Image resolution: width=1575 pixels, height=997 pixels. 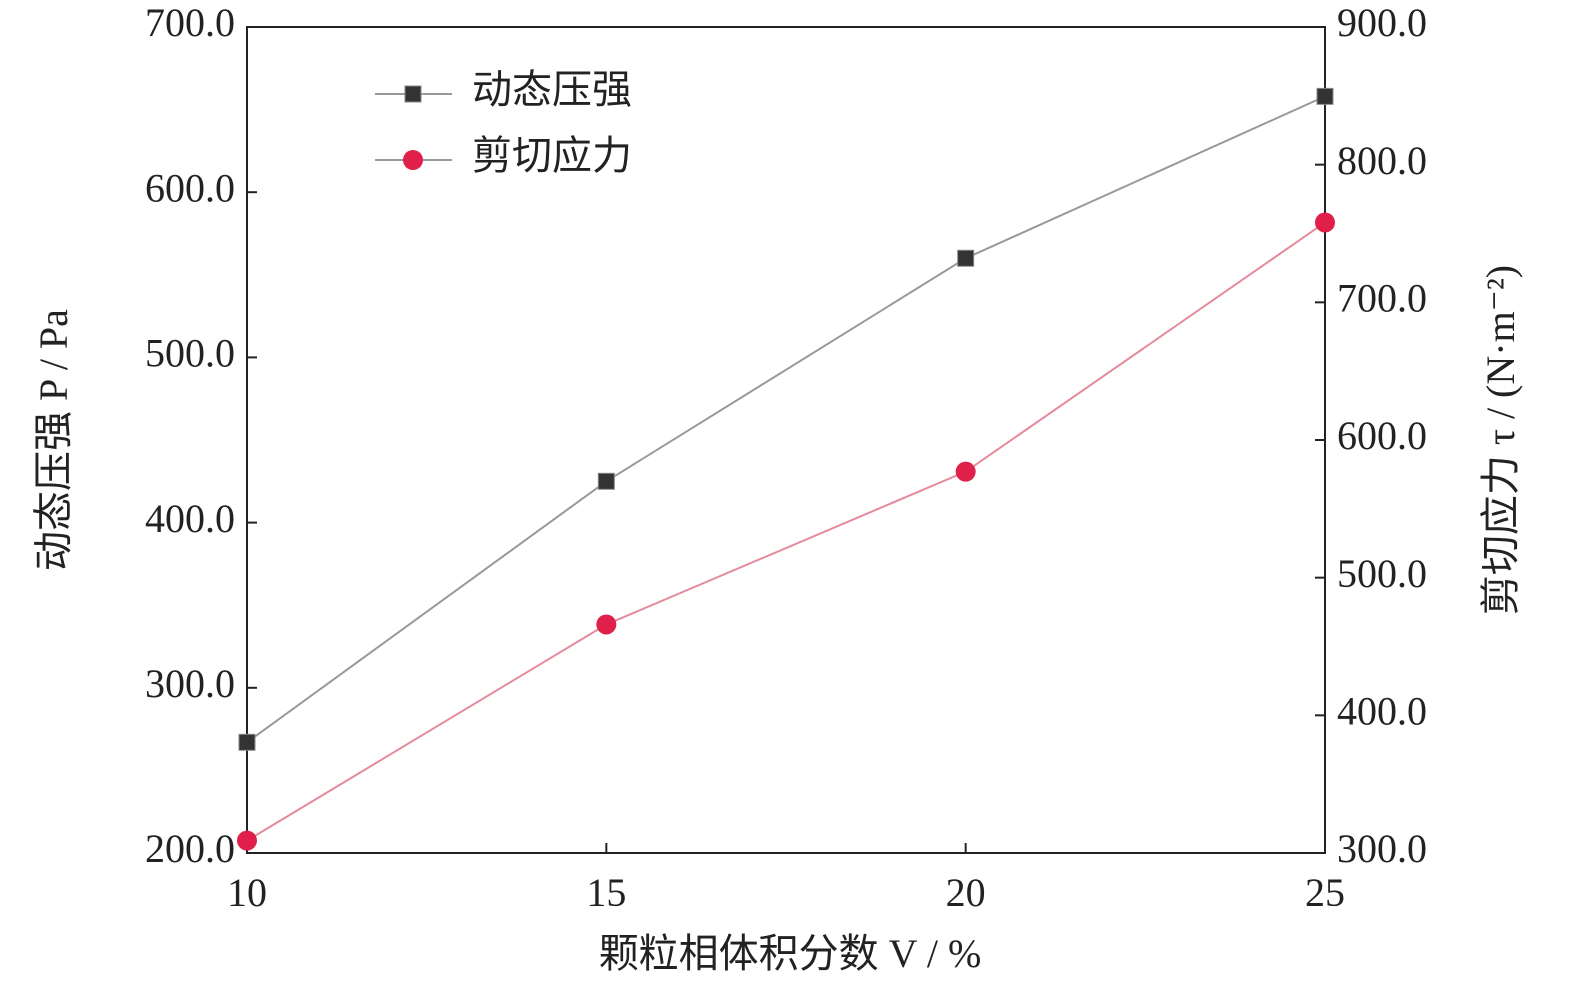 What do you see at coordinates (552, 155) in the screenshot?
I see `legend-label: 剪切应力` at bounding box center [552, 155].